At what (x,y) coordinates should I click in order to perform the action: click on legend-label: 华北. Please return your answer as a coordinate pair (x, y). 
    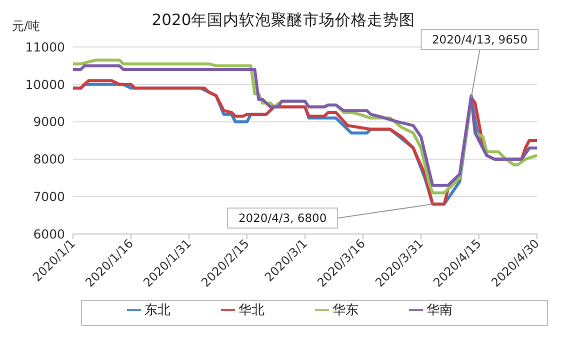
    Looking at the image, I should click on (251, 310).